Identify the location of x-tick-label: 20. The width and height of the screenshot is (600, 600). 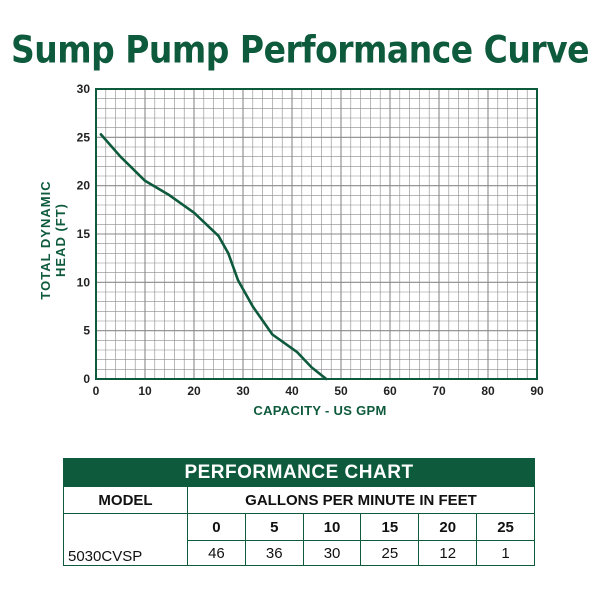
(194, 391).